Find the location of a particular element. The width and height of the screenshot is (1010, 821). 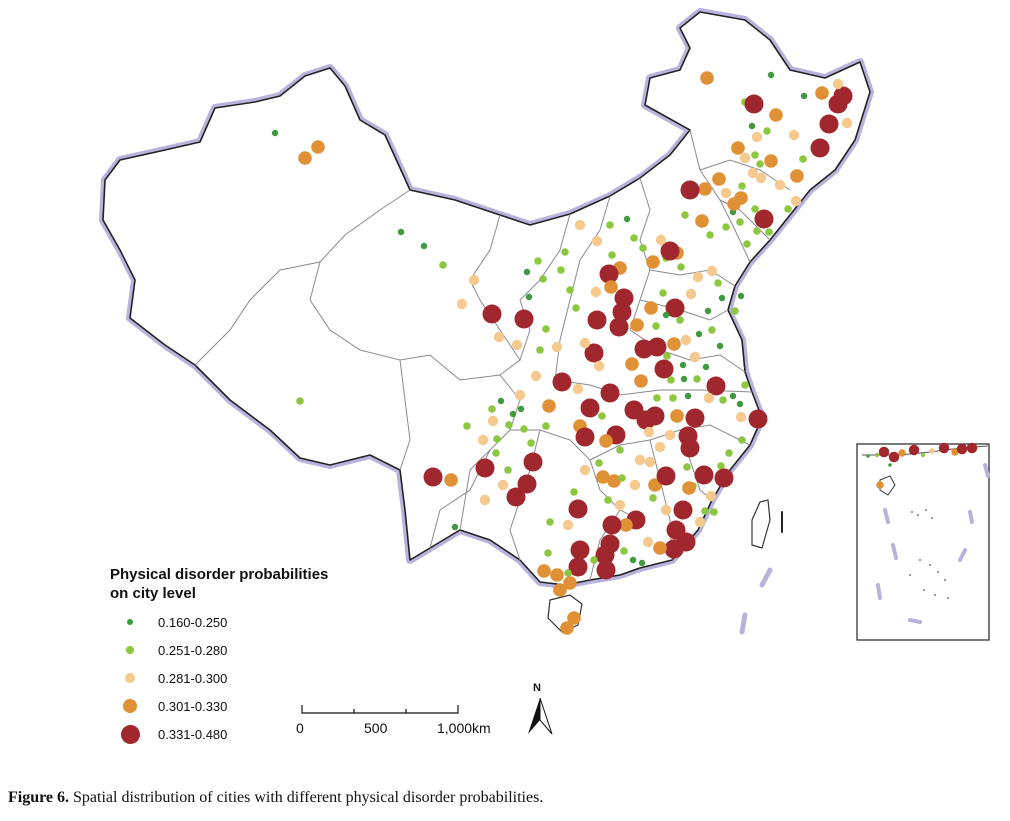

legend-label: 0.160-0.250 is located at coordinates (193, 622).